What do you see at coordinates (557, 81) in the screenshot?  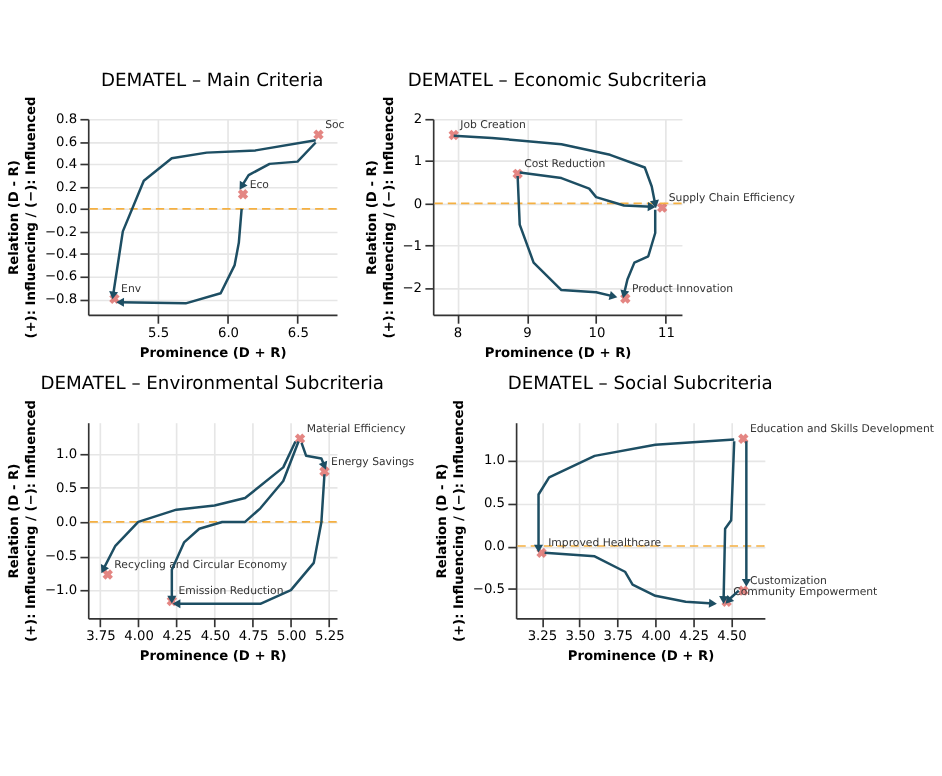 I see `chart-title: DEMATEL – Economic Subcriteria` at bounding box center [557, 81].